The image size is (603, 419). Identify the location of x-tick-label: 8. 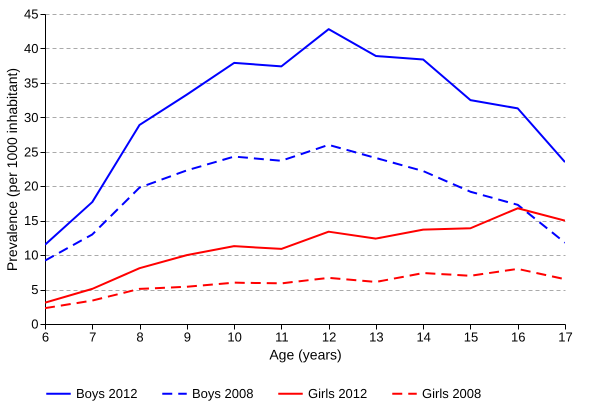
(140, 337).